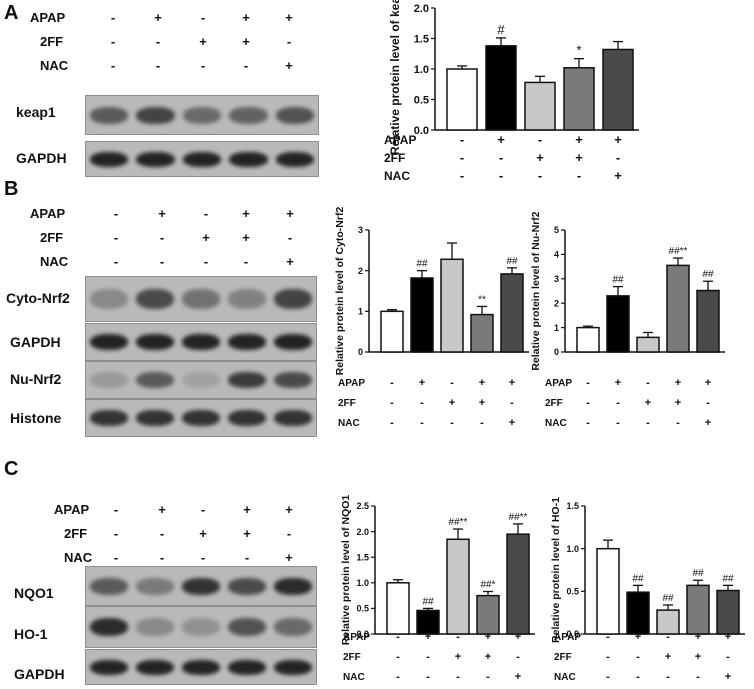  I want to click on y-tick-label: 3, so click(556, 279).